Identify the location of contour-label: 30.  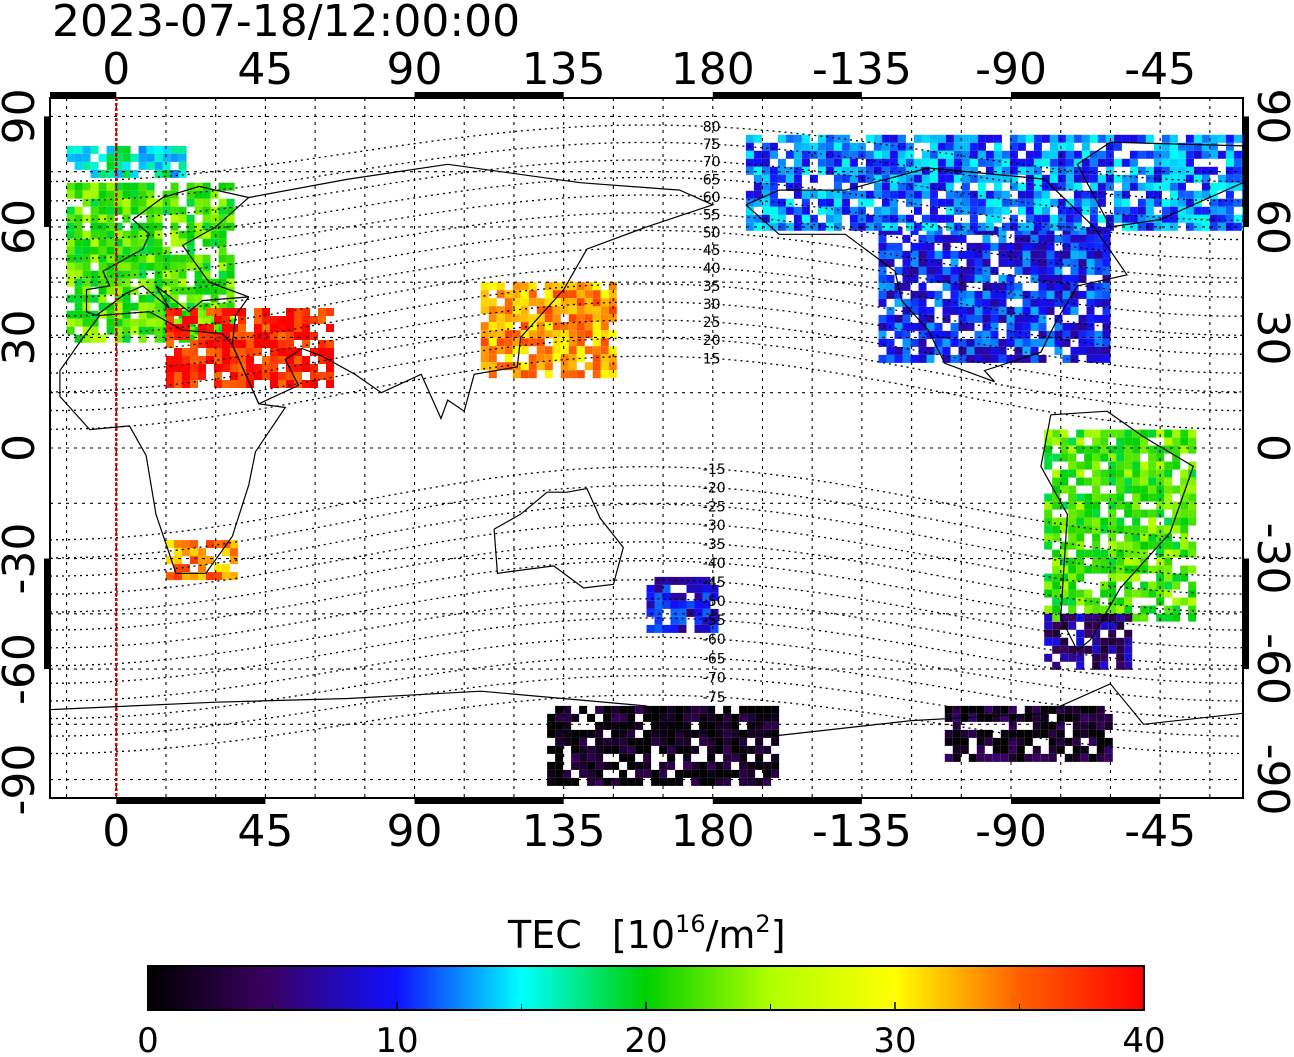
(712, 305).